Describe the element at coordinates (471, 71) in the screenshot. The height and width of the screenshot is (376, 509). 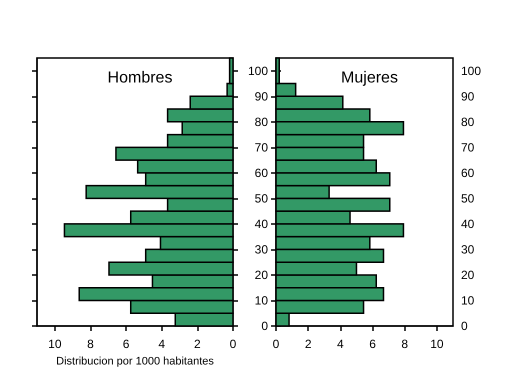
I see `y-tick-label: 100` at that location.